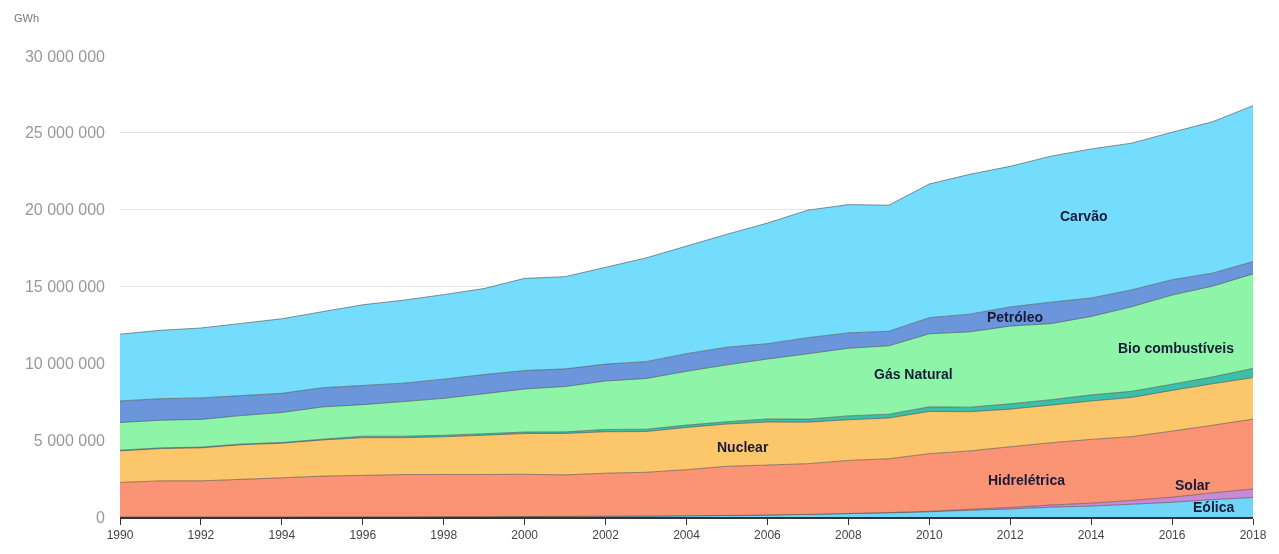 This screenshot has height=554, width=1279. Describe the element at coordinates (65, 210) in the screenshot. I see `y-tick-label: 20 000 000` at that location.